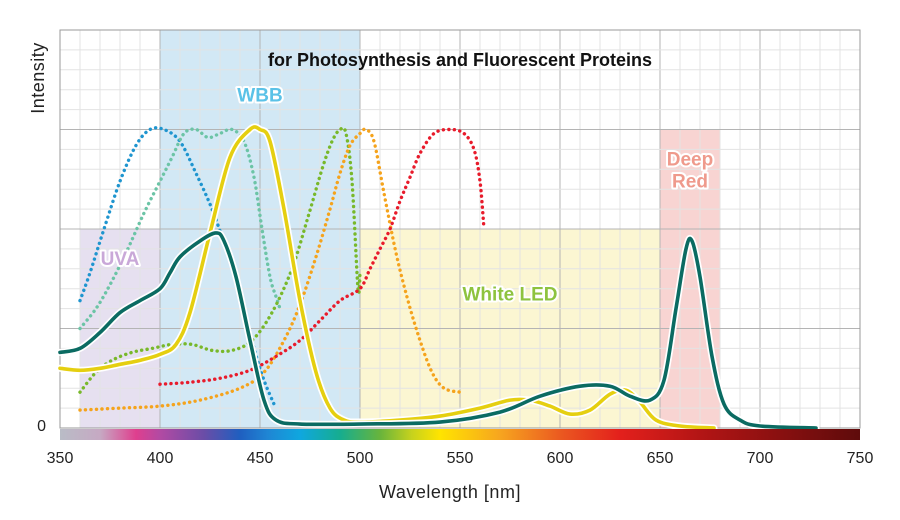 Image resolution: width=900 pixels, height=520 pixels. Describe the element at coordinates (860, 458) in the screenshot. I see `x-tick-label: 750` at that location.